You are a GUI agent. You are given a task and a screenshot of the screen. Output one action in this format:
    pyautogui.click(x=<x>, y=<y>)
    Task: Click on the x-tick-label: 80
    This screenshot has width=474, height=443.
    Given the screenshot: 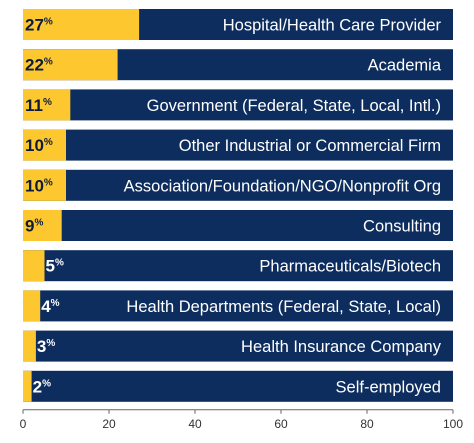 What is the action you would take?
    pyautogui.click(x=367, y=424)
    